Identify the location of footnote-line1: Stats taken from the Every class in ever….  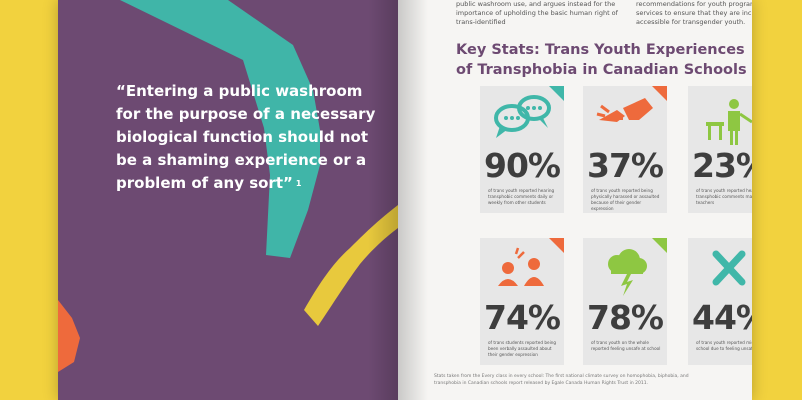
(561, 376).